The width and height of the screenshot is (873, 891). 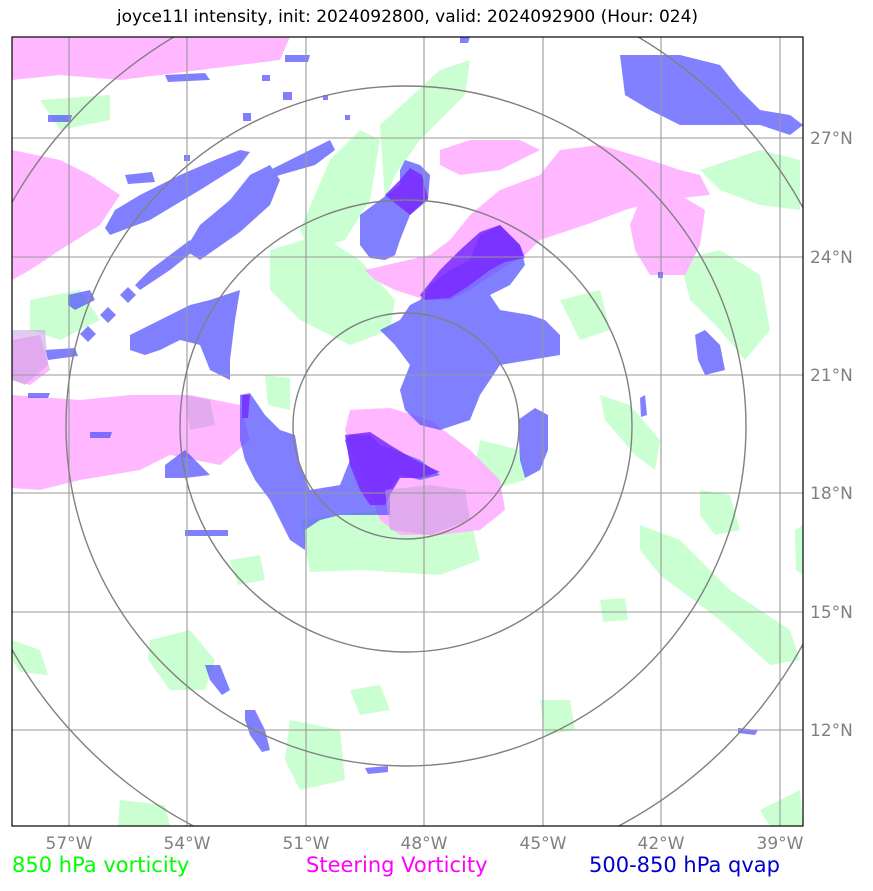 I want to click on lon-label: 57°W, so click(x=69, y=844).